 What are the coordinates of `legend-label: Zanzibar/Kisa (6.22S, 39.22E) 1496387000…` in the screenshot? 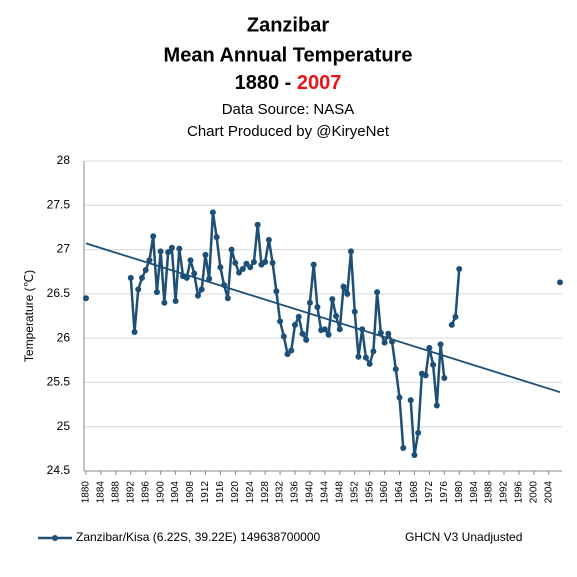 It's located at (198, 537).